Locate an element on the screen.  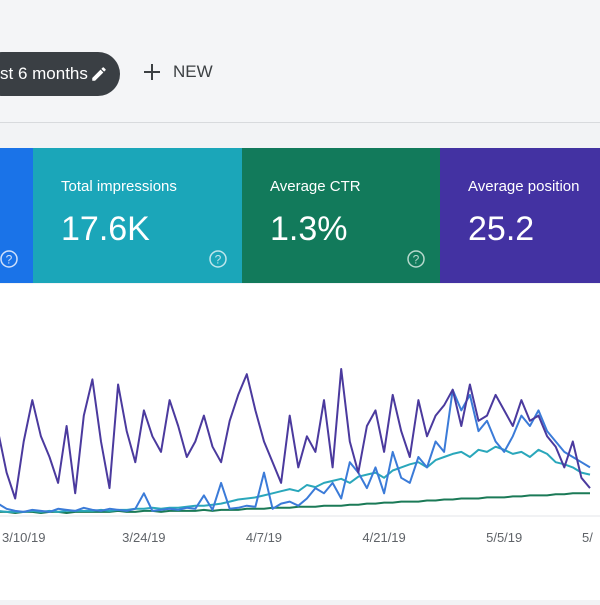
ctr-card: Average CTR 1.3% ? is located at coordinates (341, 215).